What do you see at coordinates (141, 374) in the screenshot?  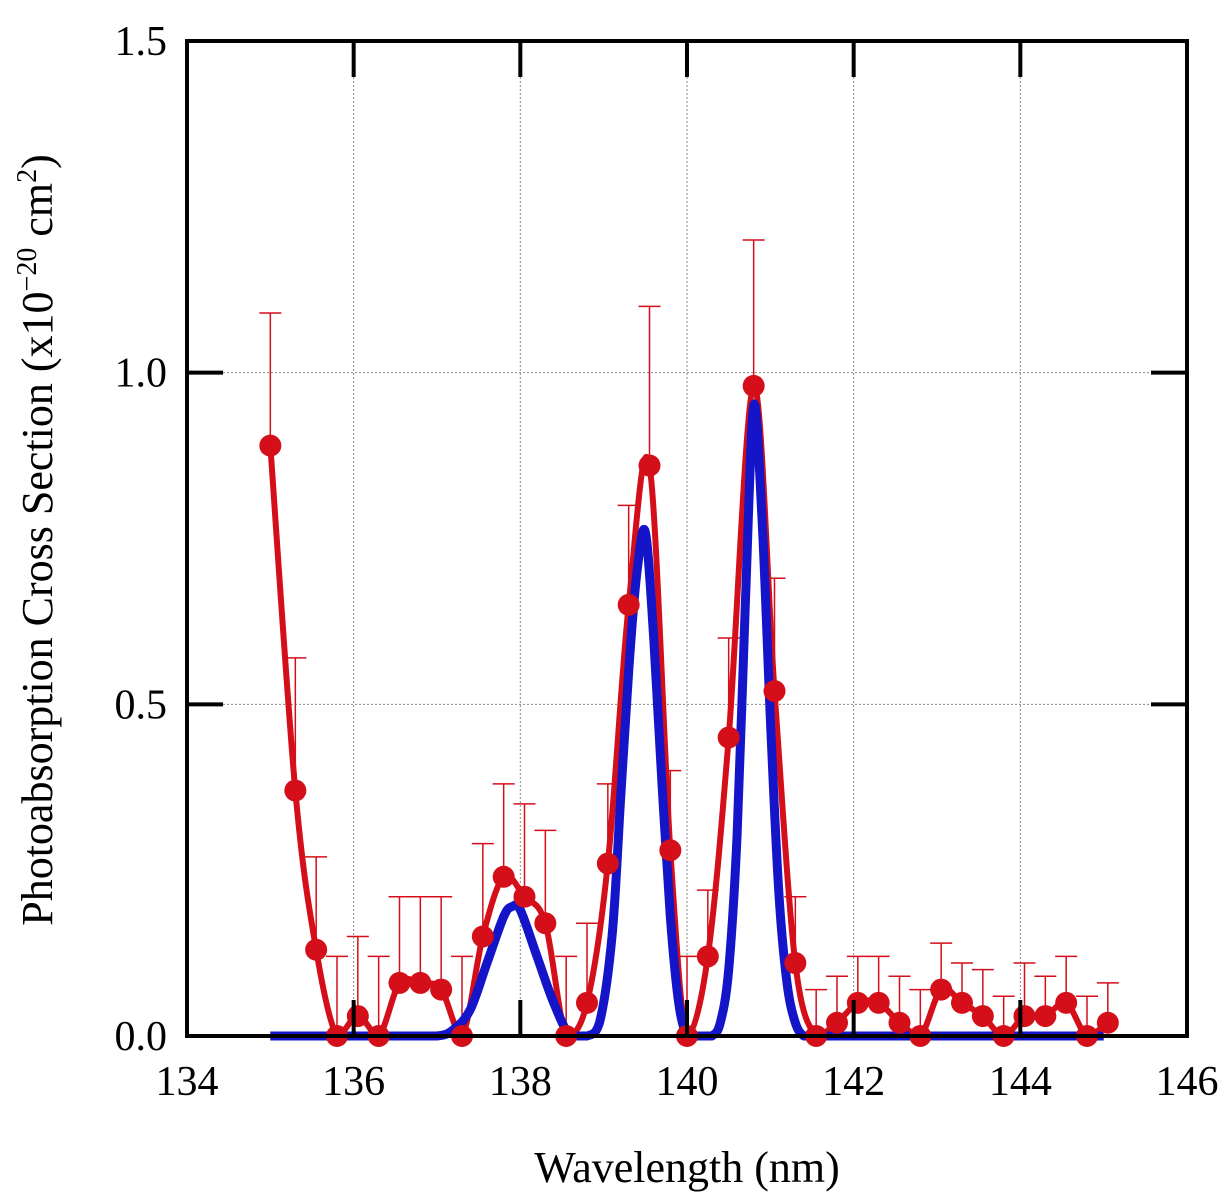 I see `y-tick-label: 1.0` at bounding box center [141, 374].